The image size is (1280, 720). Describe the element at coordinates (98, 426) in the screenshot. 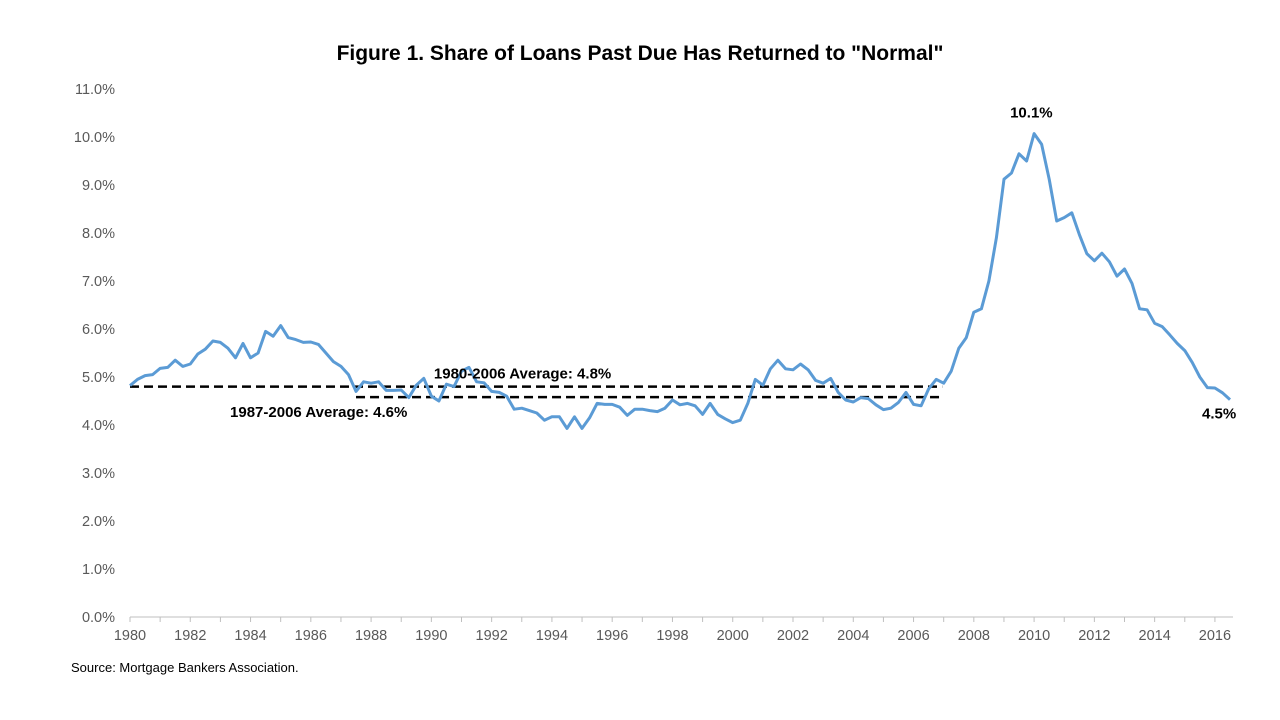

I see `y-tick-label: 4.0%` at that location.